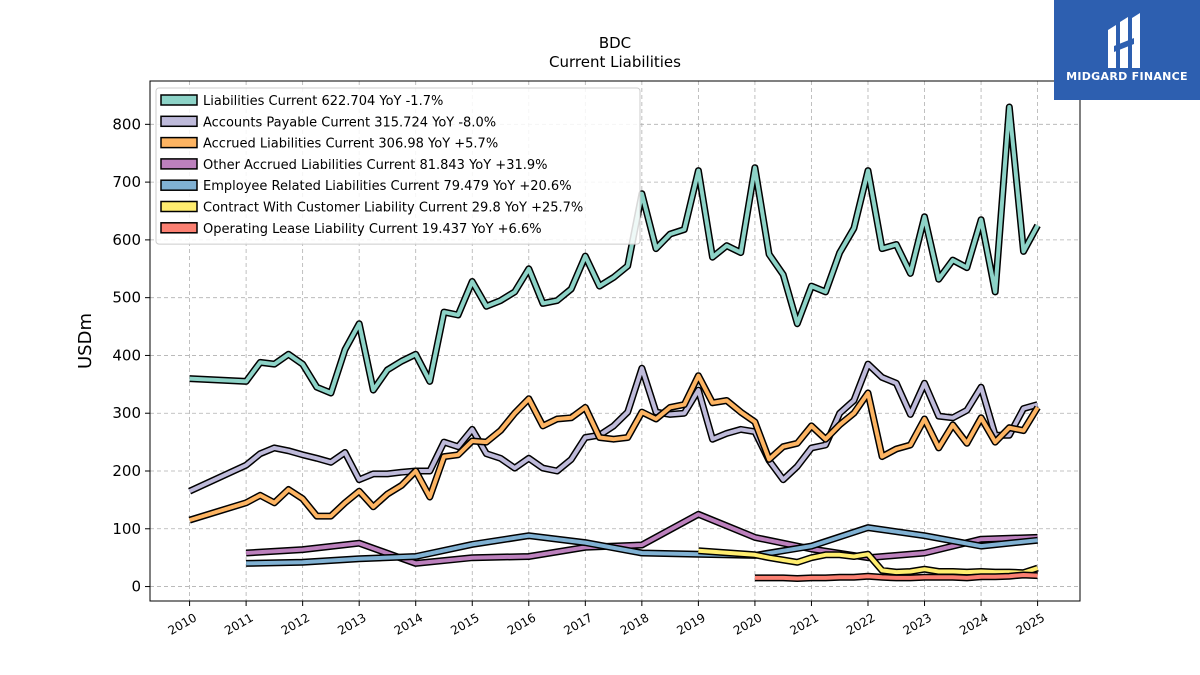 The image size is (1200, 675). What do you see at coordinates (634, 623) in the screenshot?
I see `x-tick-label: 2018` at bounding box center [634, 623].